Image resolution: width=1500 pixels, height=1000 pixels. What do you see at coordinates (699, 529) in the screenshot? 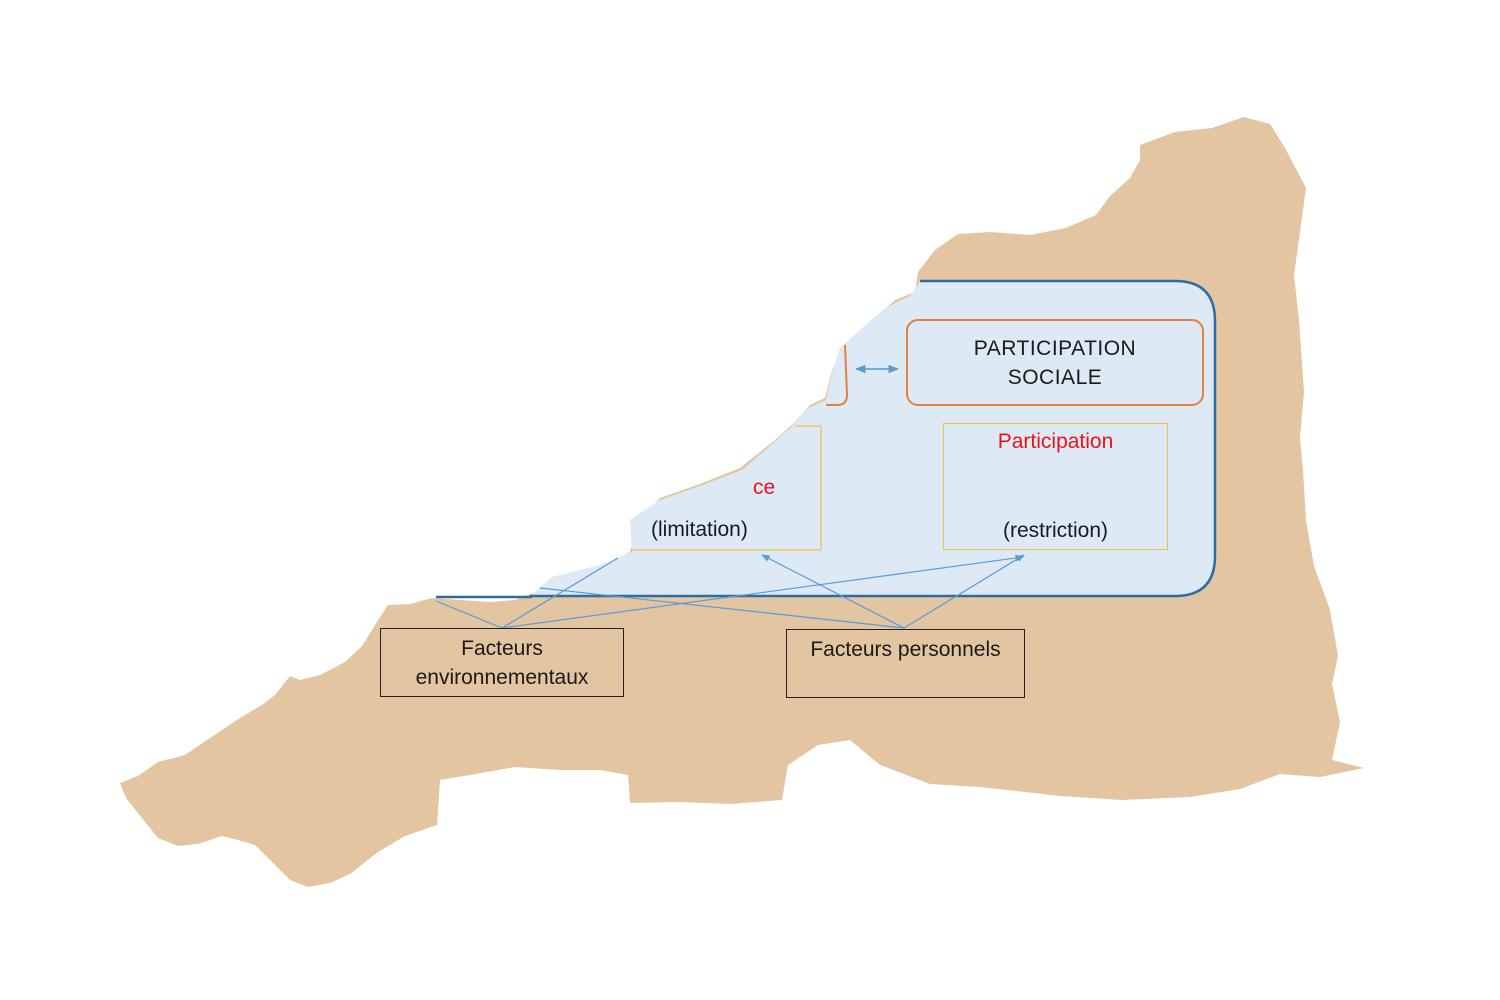
I see `activity-level-subtitle: (limitation)` at bounding box center [699, 529].